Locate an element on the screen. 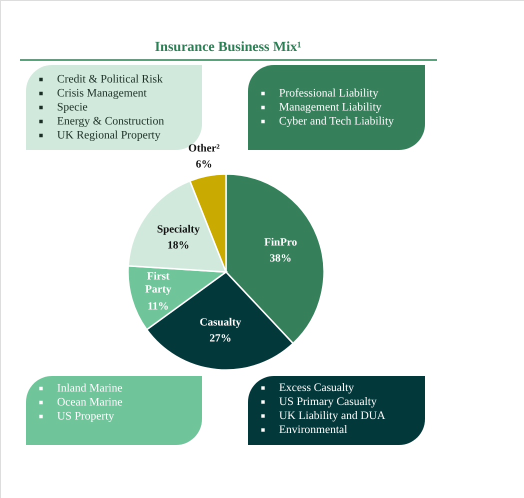  text: Inland Marine Ocean Marine US Property is located at coordinates (89, 402).